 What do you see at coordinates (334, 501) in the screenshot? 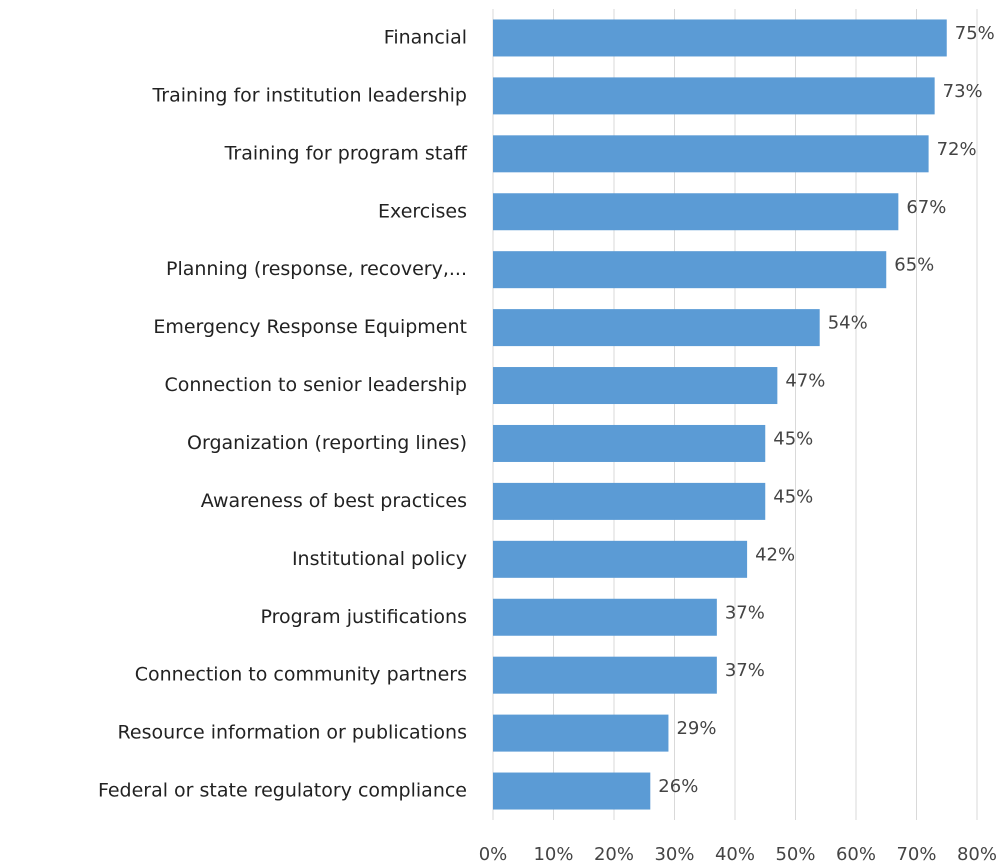
I see `category-label: Awareness of best practices` at bounding box center [334, 501].